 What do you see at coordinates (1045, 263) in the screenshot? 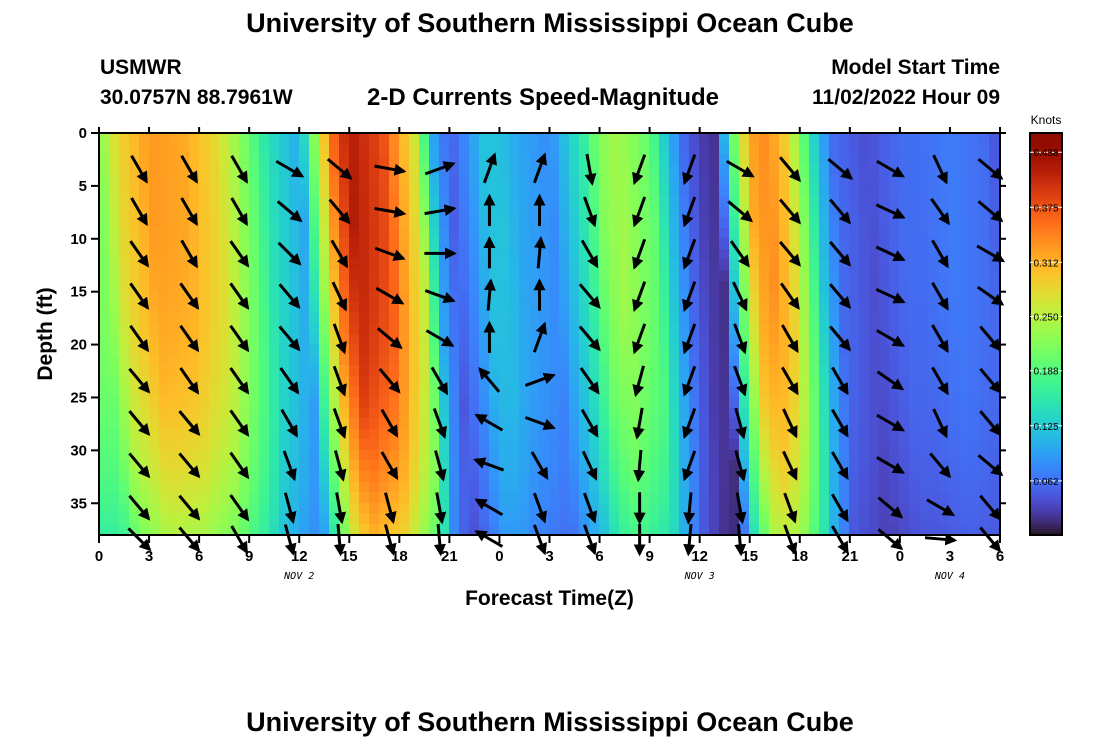
I see `colorbar-tick-label: 0.312` at bounding box center [1045, 263].